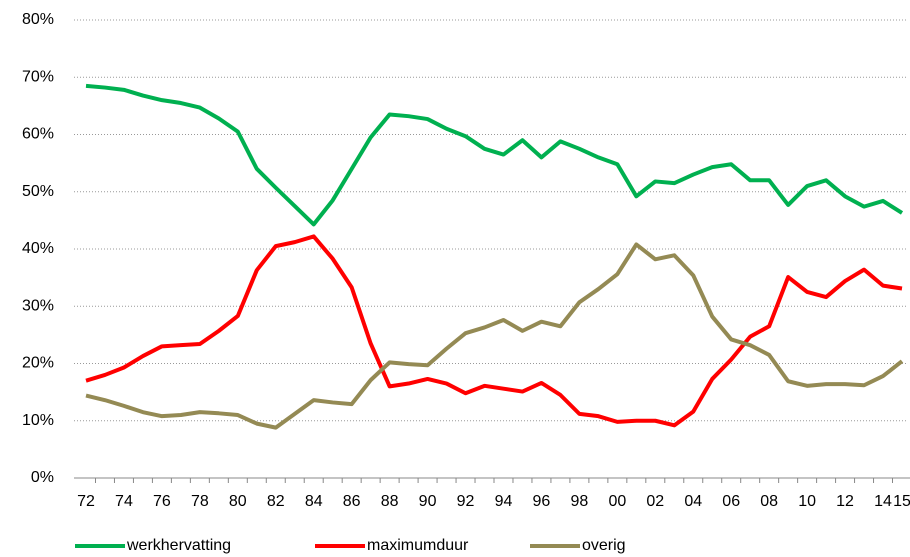  What do you see at coordinates (38, 134) in the screenshot?
I see `y-tick-label: 60%` at bounding box center [38, 134].